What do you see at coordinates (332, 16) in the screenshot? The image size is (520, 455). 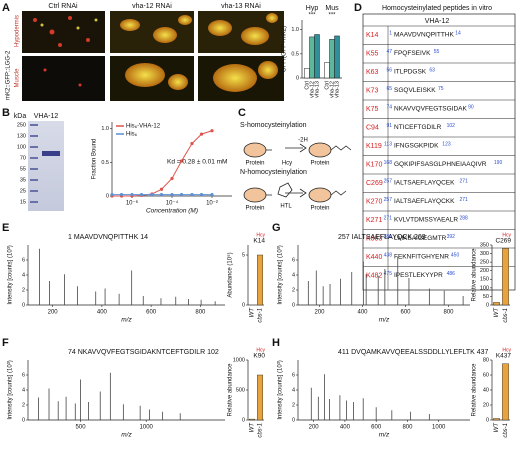 I see `significance: ***` at bounding box center [332, 16].